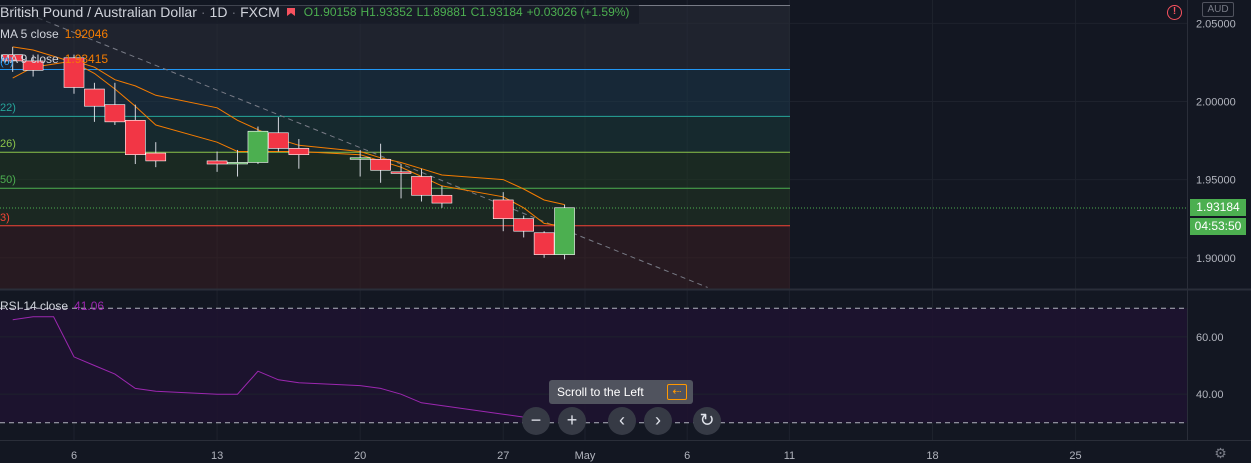 This screenshot has height=463, width=1251. Describe the element at coordinates (503, 456) in the screenshot. I see `time-tick-label: 27` at that location.